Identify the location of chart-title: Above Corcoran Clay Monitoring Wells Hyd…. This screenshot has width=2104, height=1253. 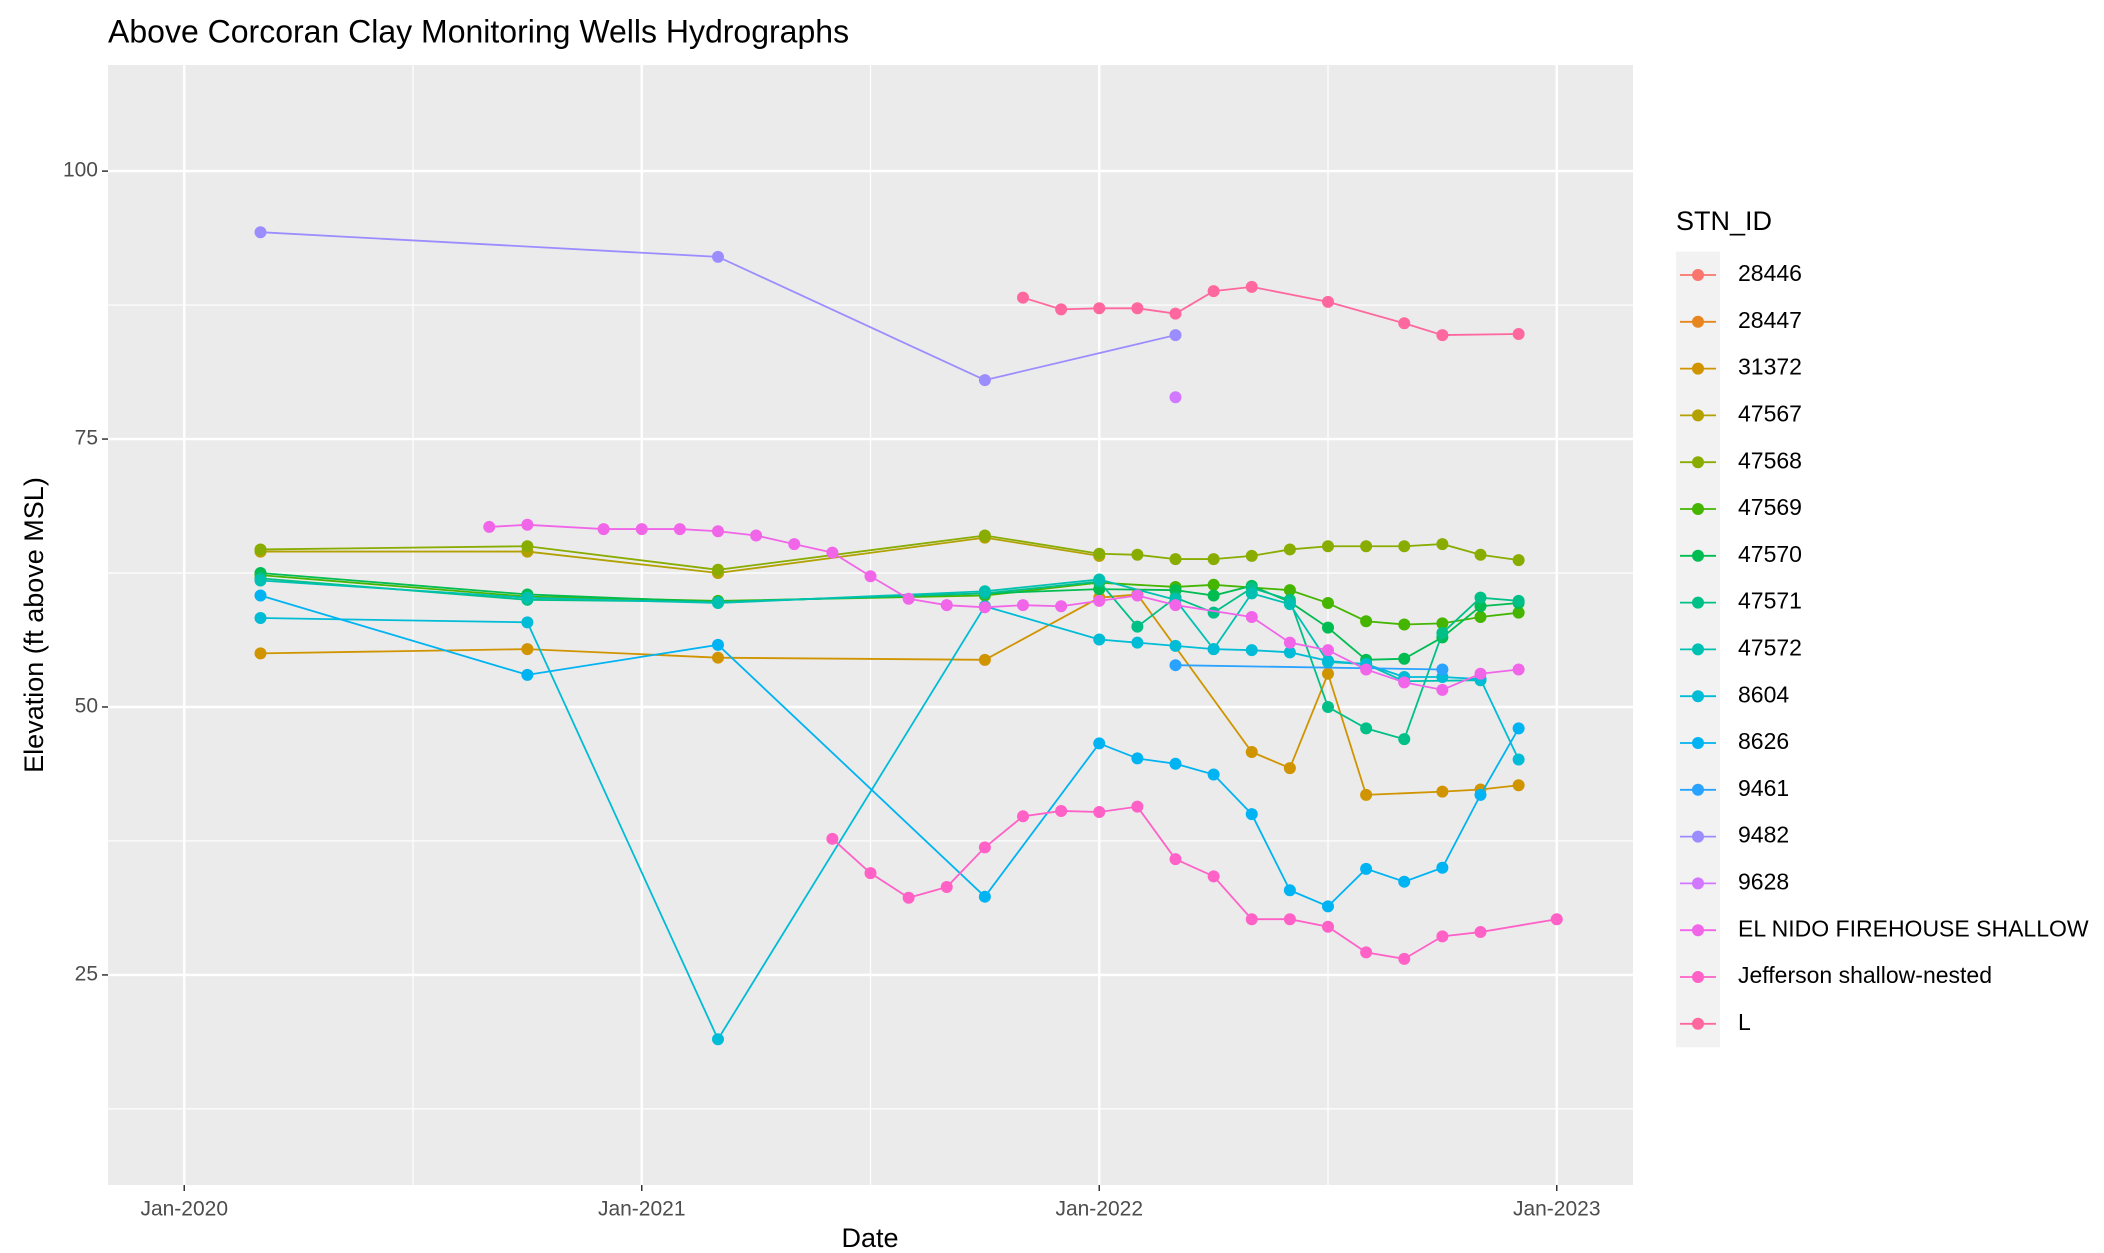
(478, 31).